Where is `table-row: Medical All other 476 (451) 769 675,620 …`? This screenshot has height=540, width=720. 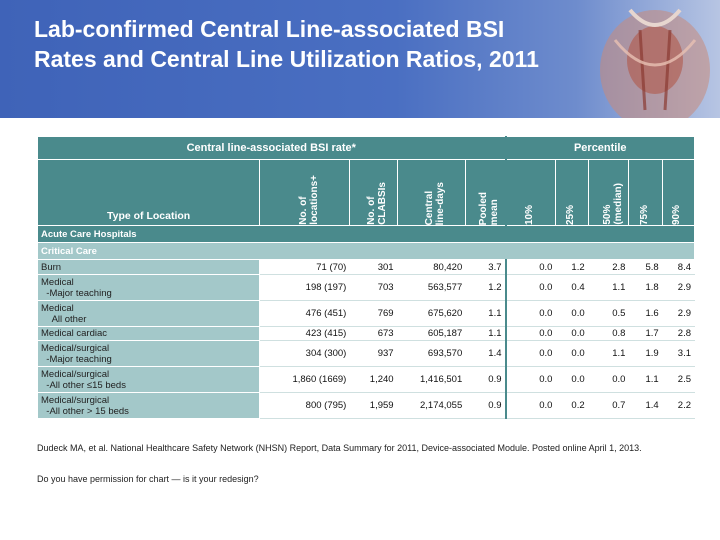 table-row: Medical All other 476 (451) 769 675,620 … is located at coordinates (366, 313).